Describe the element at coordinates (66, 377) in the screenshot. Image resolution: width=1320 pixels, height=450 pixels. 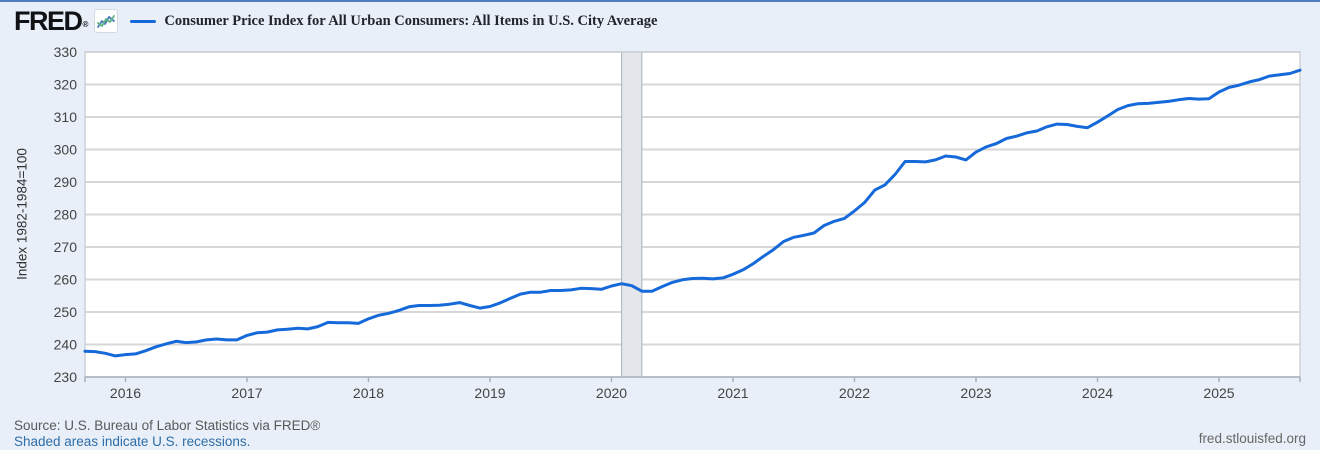
I see `y-tick-label: 230` at that location.